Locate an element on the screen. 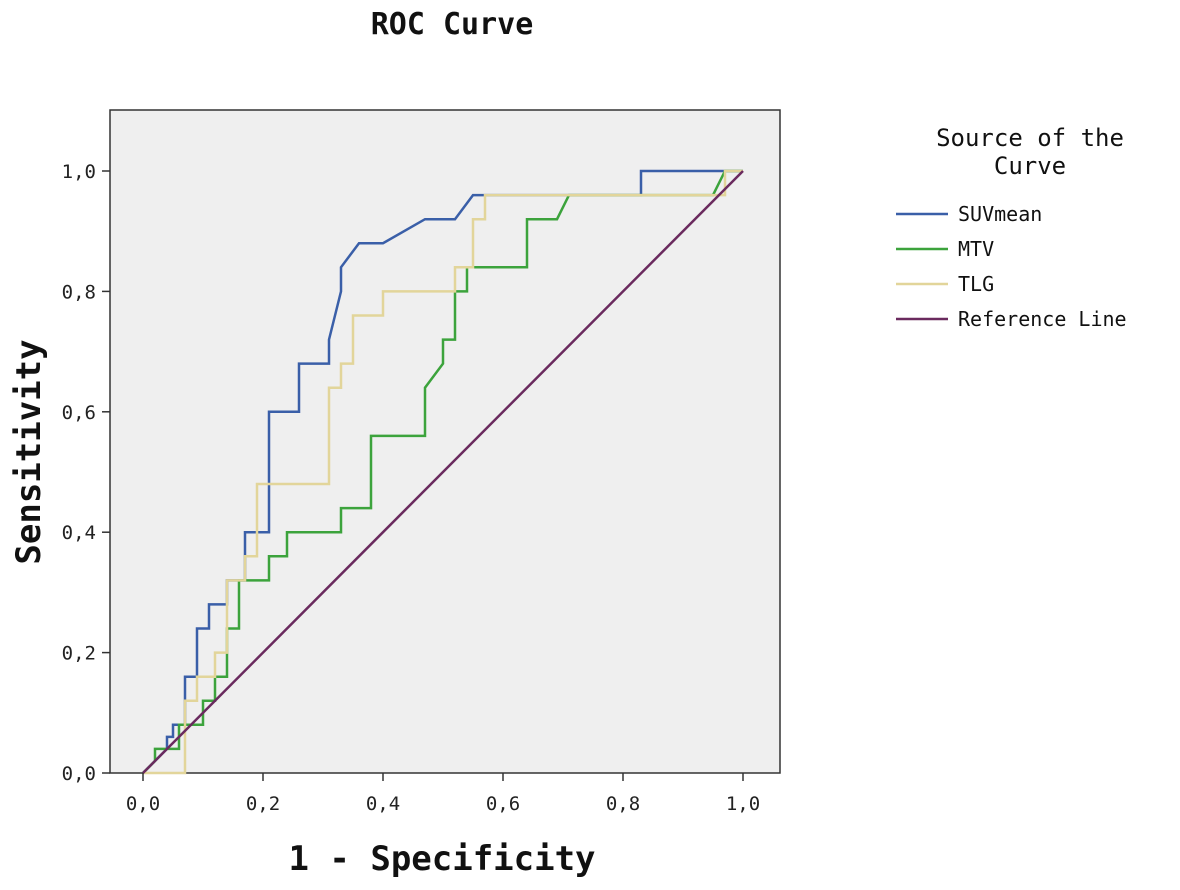 Image resolution: width=1180 pixels, height=890 pixels. legend-label-tlg: TLG is located at coordinates (976, 284).